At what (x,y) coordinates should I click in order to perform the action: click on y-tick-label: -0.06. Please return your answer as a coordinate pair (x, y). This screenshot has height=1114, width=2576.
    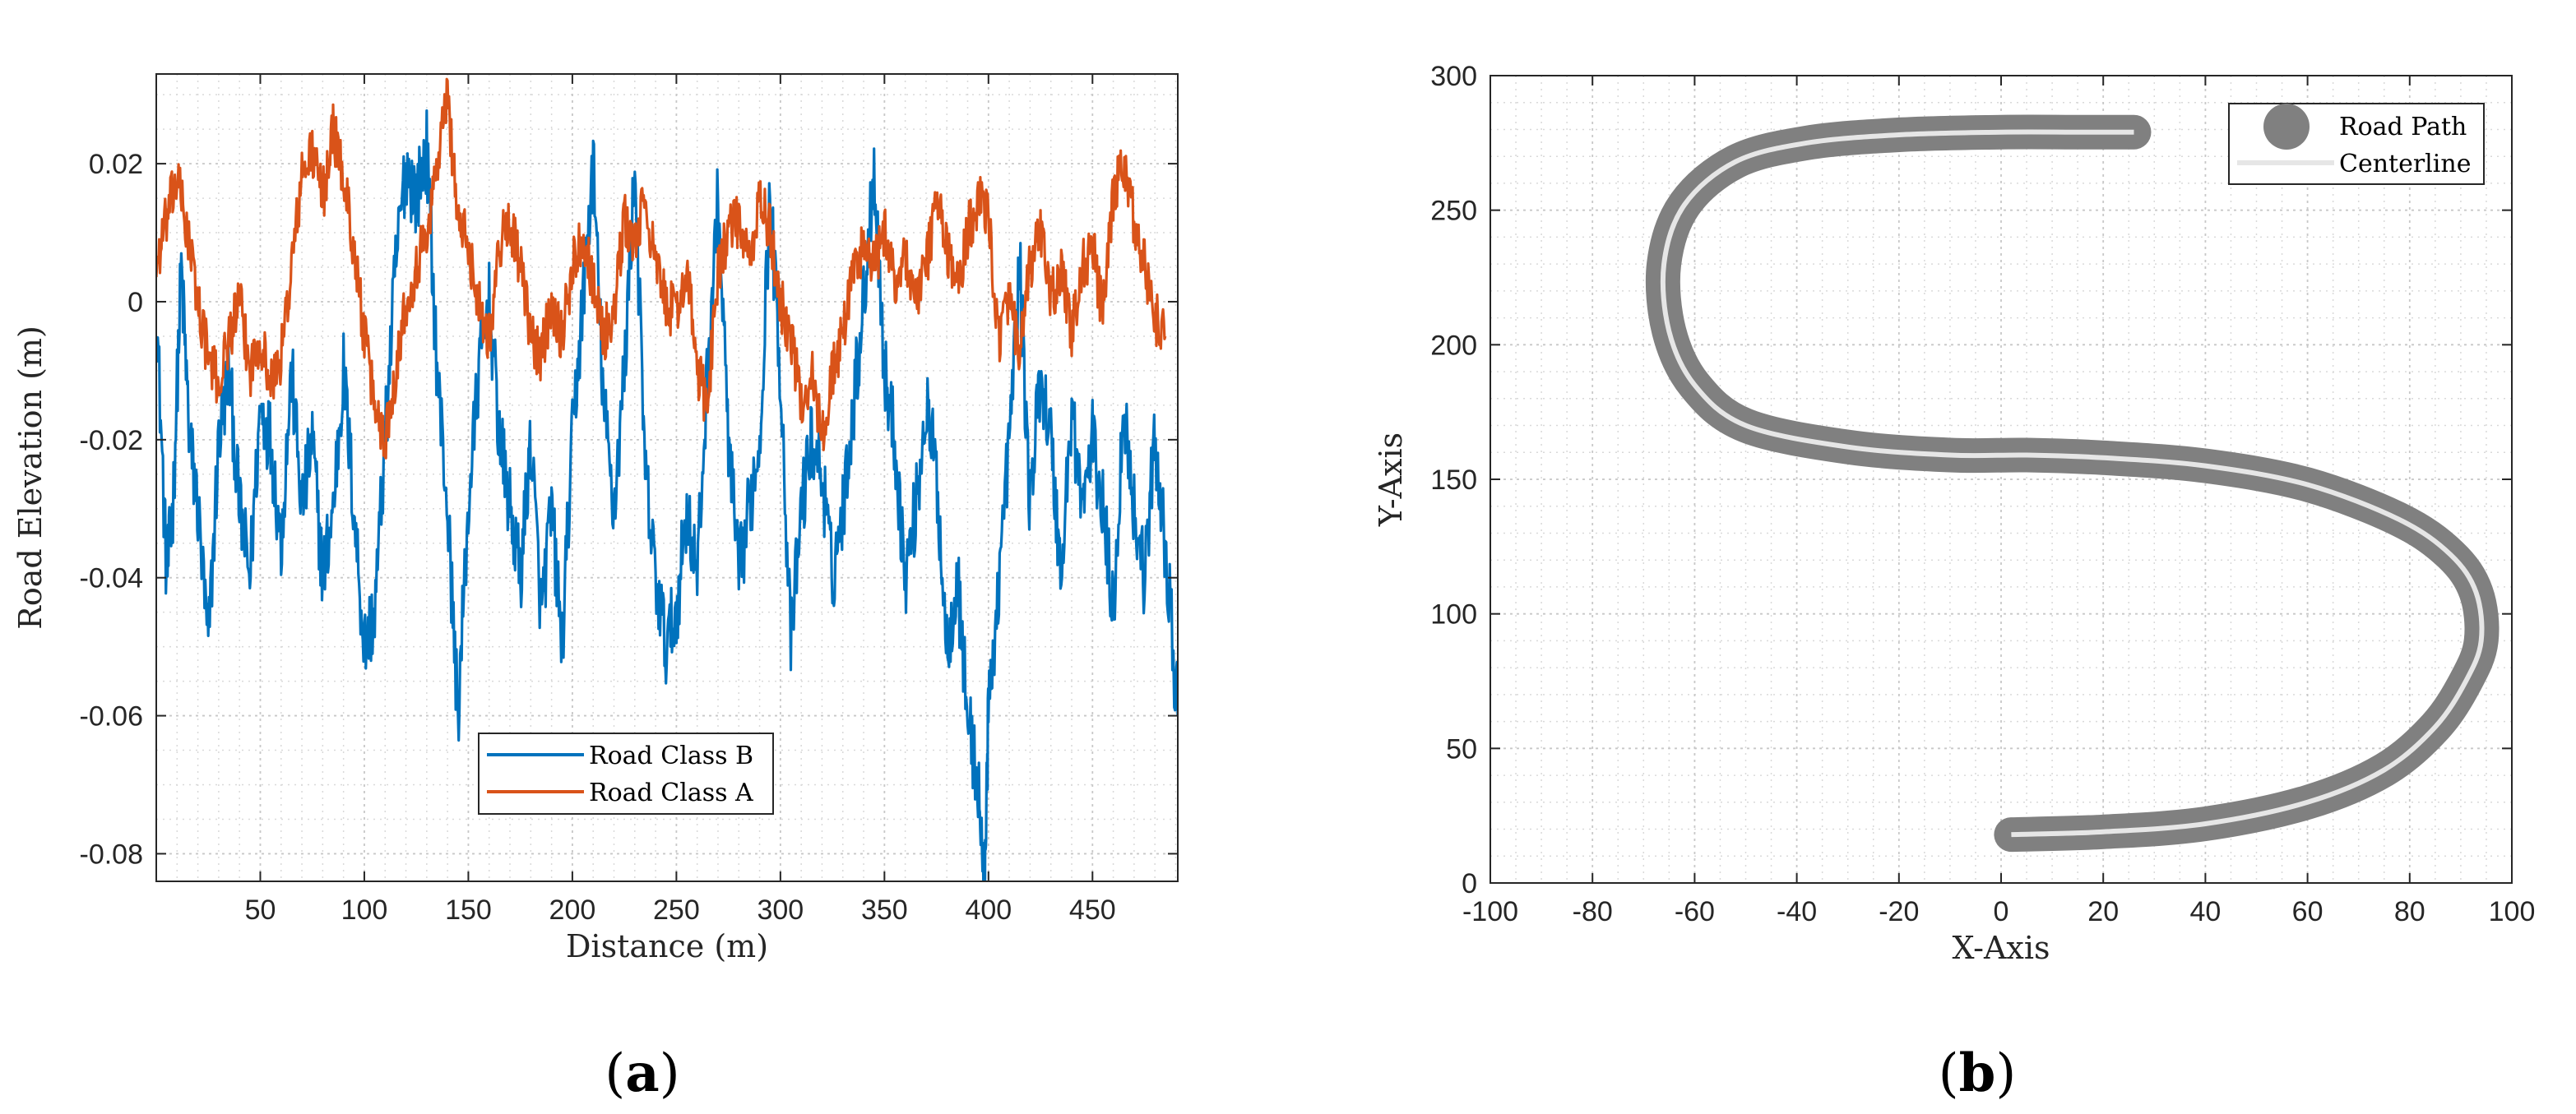
    Looking at the image, I should click on (112, 717).